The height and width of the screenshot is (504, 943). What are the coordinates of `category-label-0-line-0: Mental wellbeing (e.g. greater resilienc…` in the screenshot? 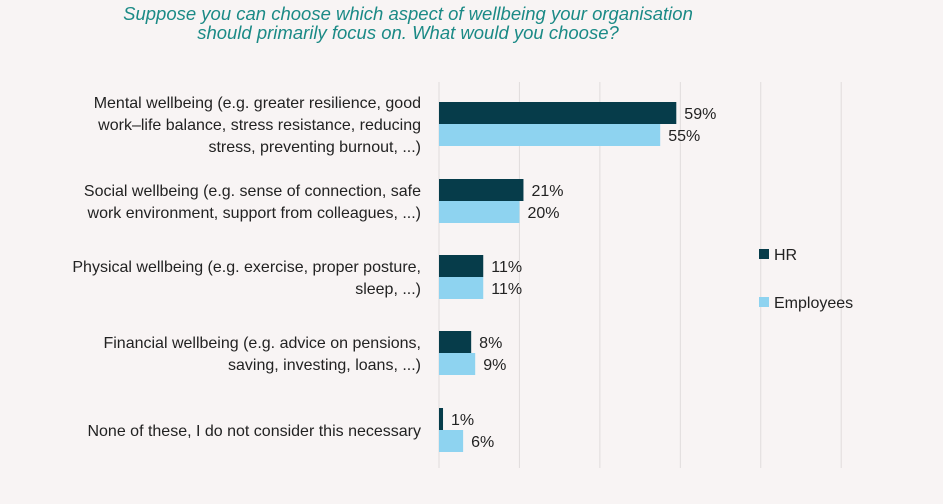 It's located at (257, 103).